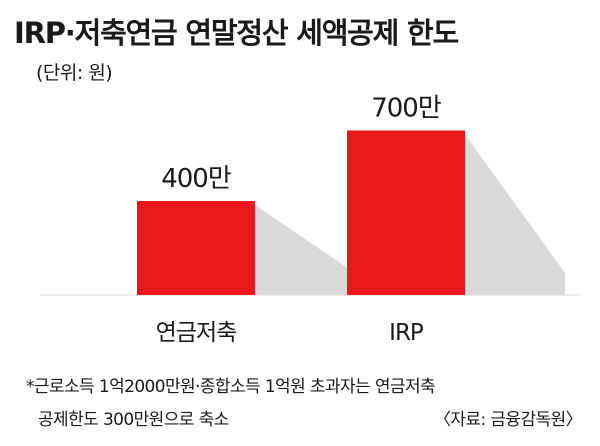  What do you see at coordinates (196, 179) in the screenshot?
I see `value-label: 400만` at bounding box center [196, 179].